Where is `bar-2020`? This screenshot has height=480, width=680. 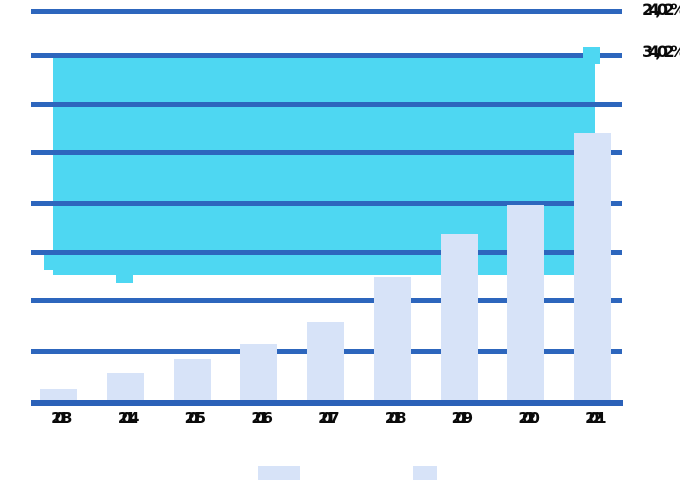 bar-2020 is located at coordinates (526, 302).